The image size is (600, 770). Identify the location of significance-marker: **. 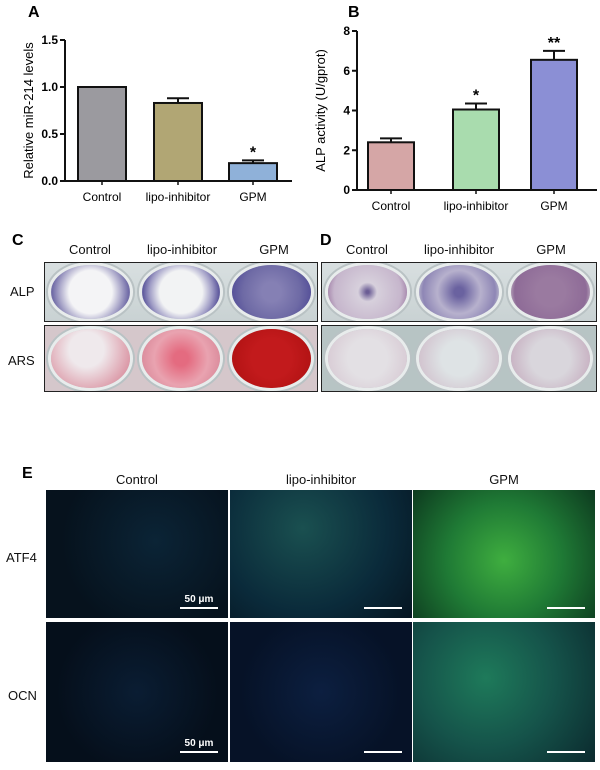
(554, 43).